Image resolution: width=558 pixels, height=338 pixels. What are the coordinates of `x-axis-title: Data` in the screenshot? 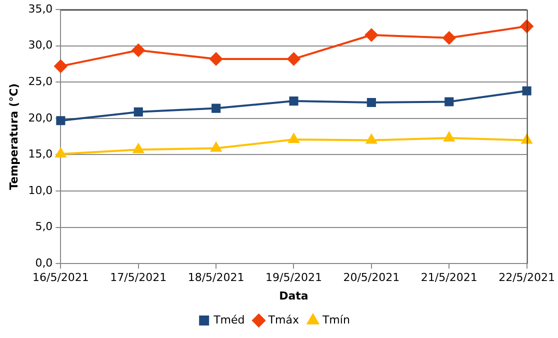 It's located at (293, 295).